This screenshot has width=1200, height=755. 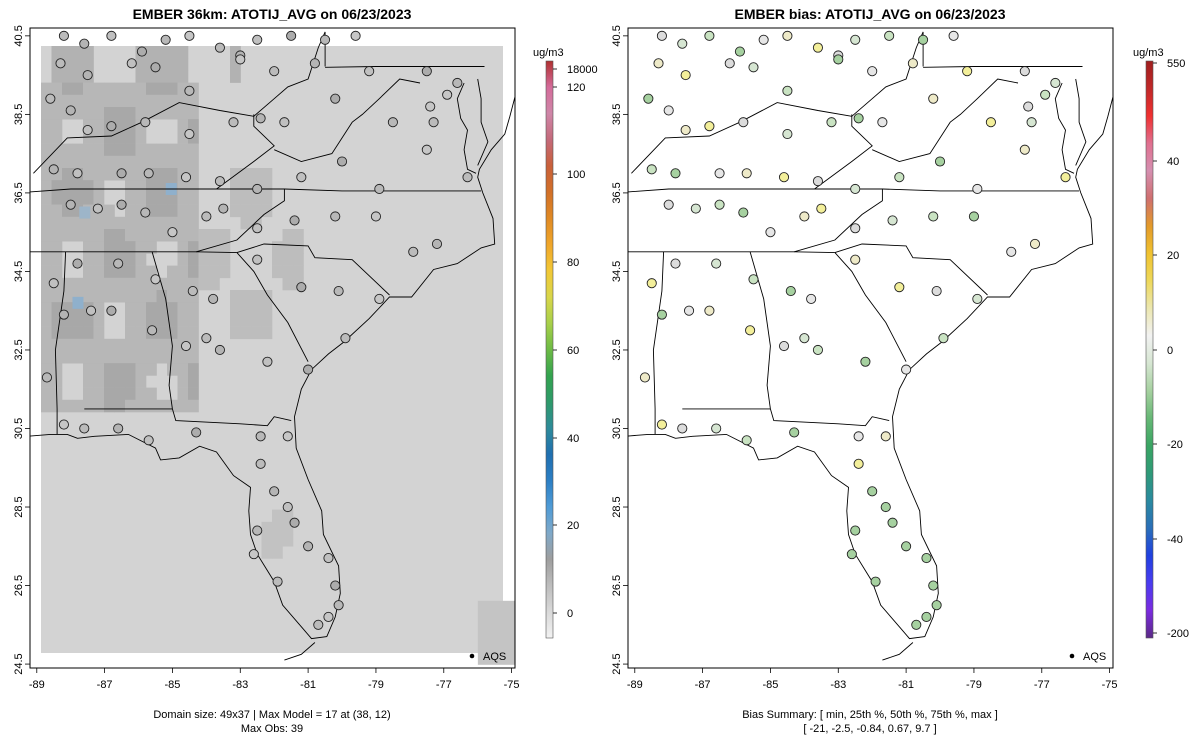 What do you see at coordinates (869, 729) in the screenshot?
I see `bias-summary-line-2: [ -21, -2.5, -0.84, 0.67, 9.7 ]` at bounding box center [869, 729].